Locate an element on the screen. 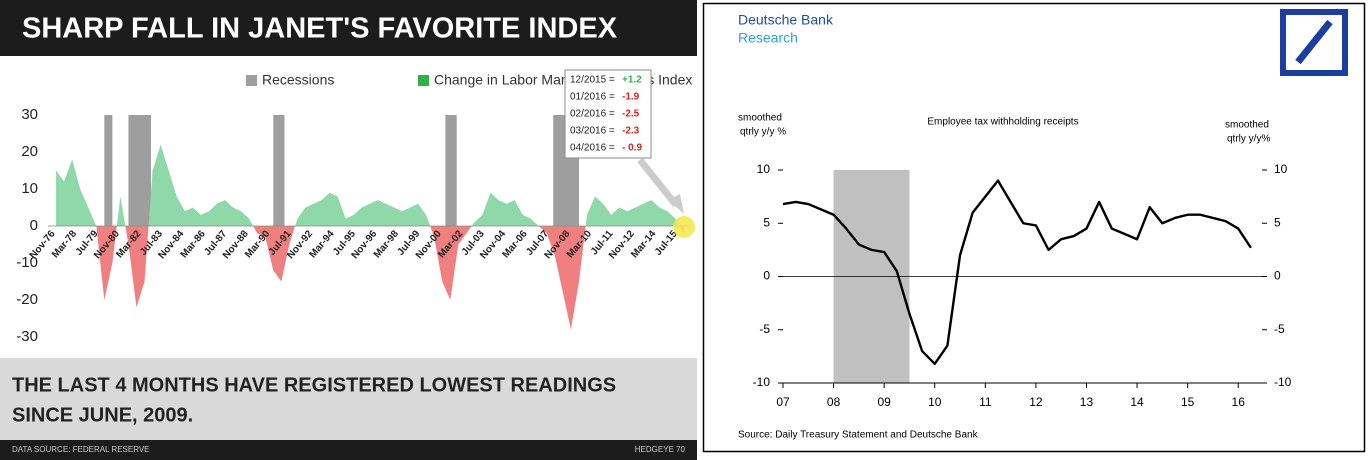 The width and height of the screenshot is (1371, 460). note-date: 01/2016 = is located at coordinates (592, 97).